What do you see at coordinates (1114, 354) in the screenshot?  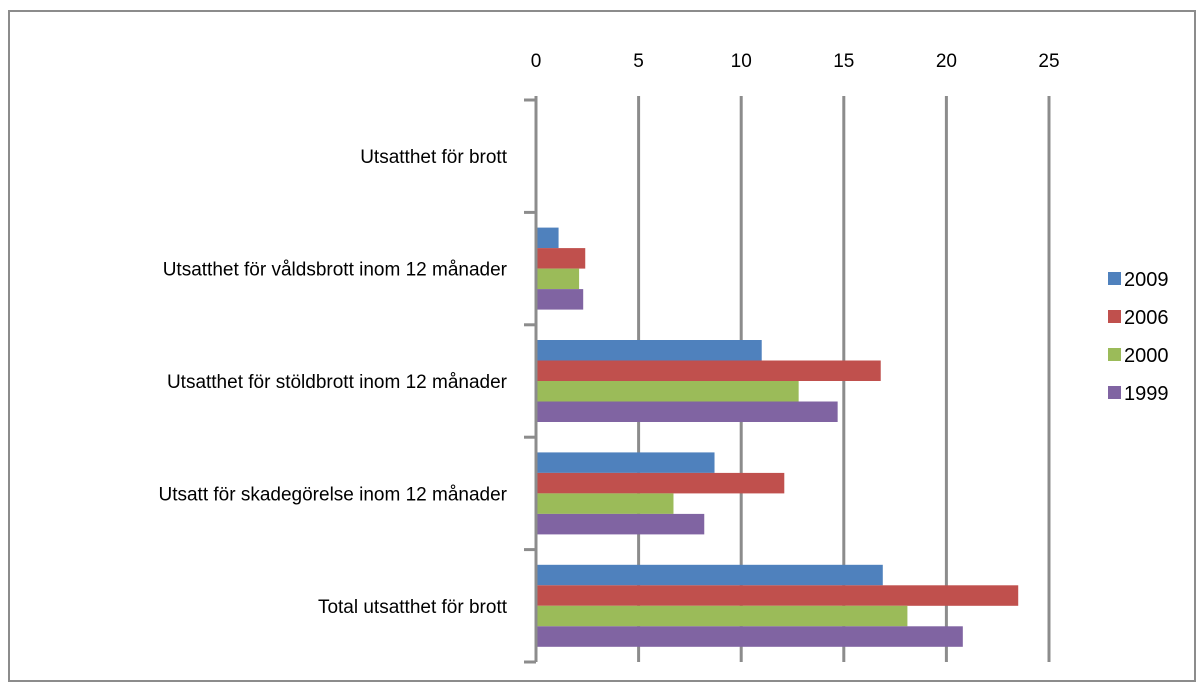 I see `legend-swatch-2000` at bounding box center [1114, 354].